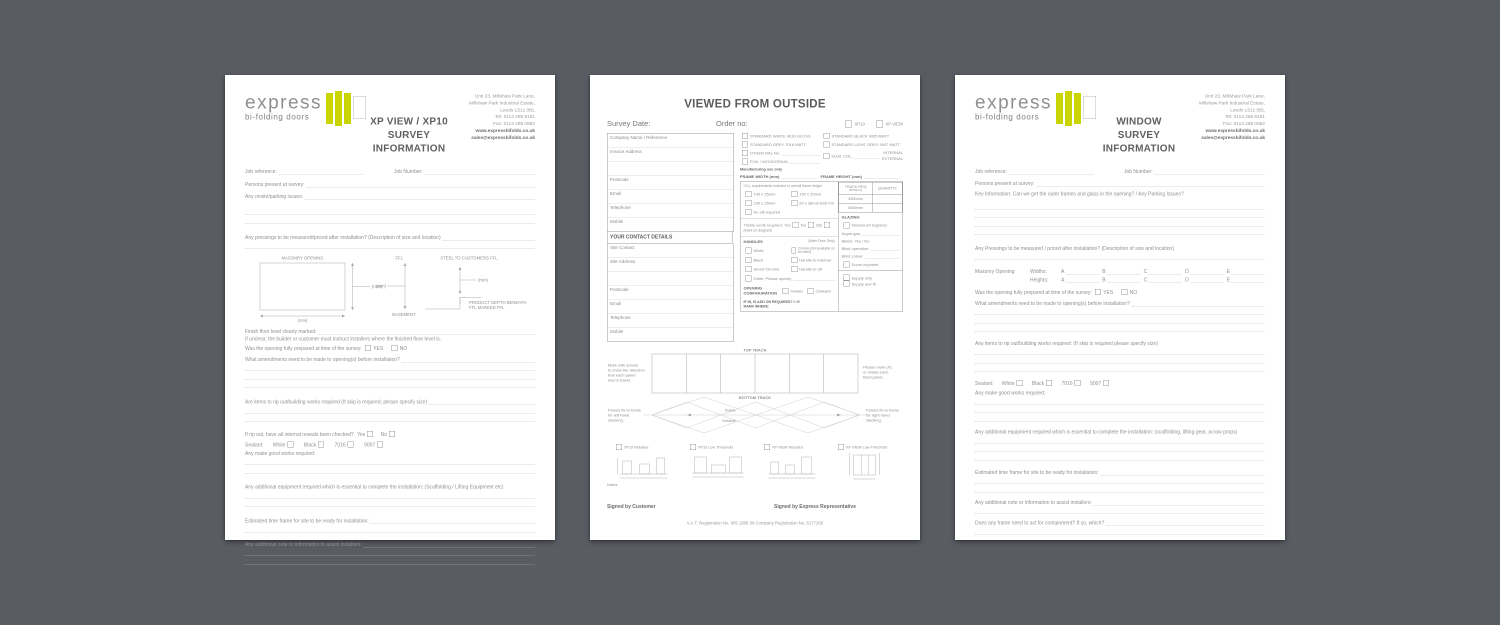 This screenshot has height=625, width=1500. I want to click on checkbox-light-grey, so click(826, 144).